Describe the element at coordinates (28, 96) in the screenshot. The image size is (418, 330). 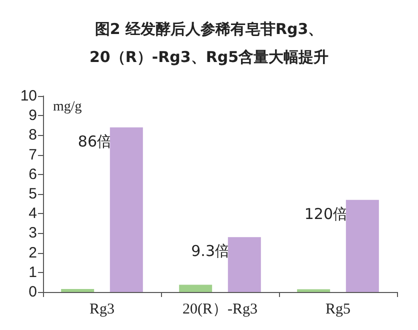
I see `y-tick-label: 10` at that location.